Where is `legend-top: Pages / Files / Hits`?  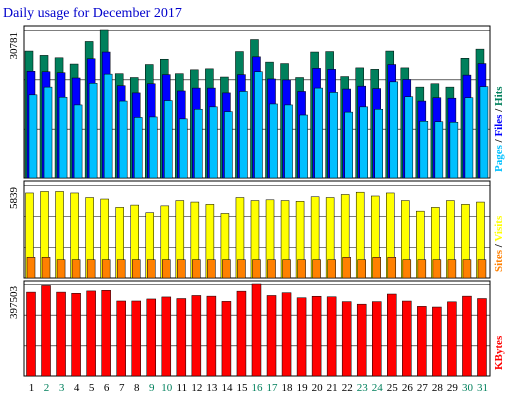 legend-top: Pages / Files / Hits is located at coordinates (499, 129).